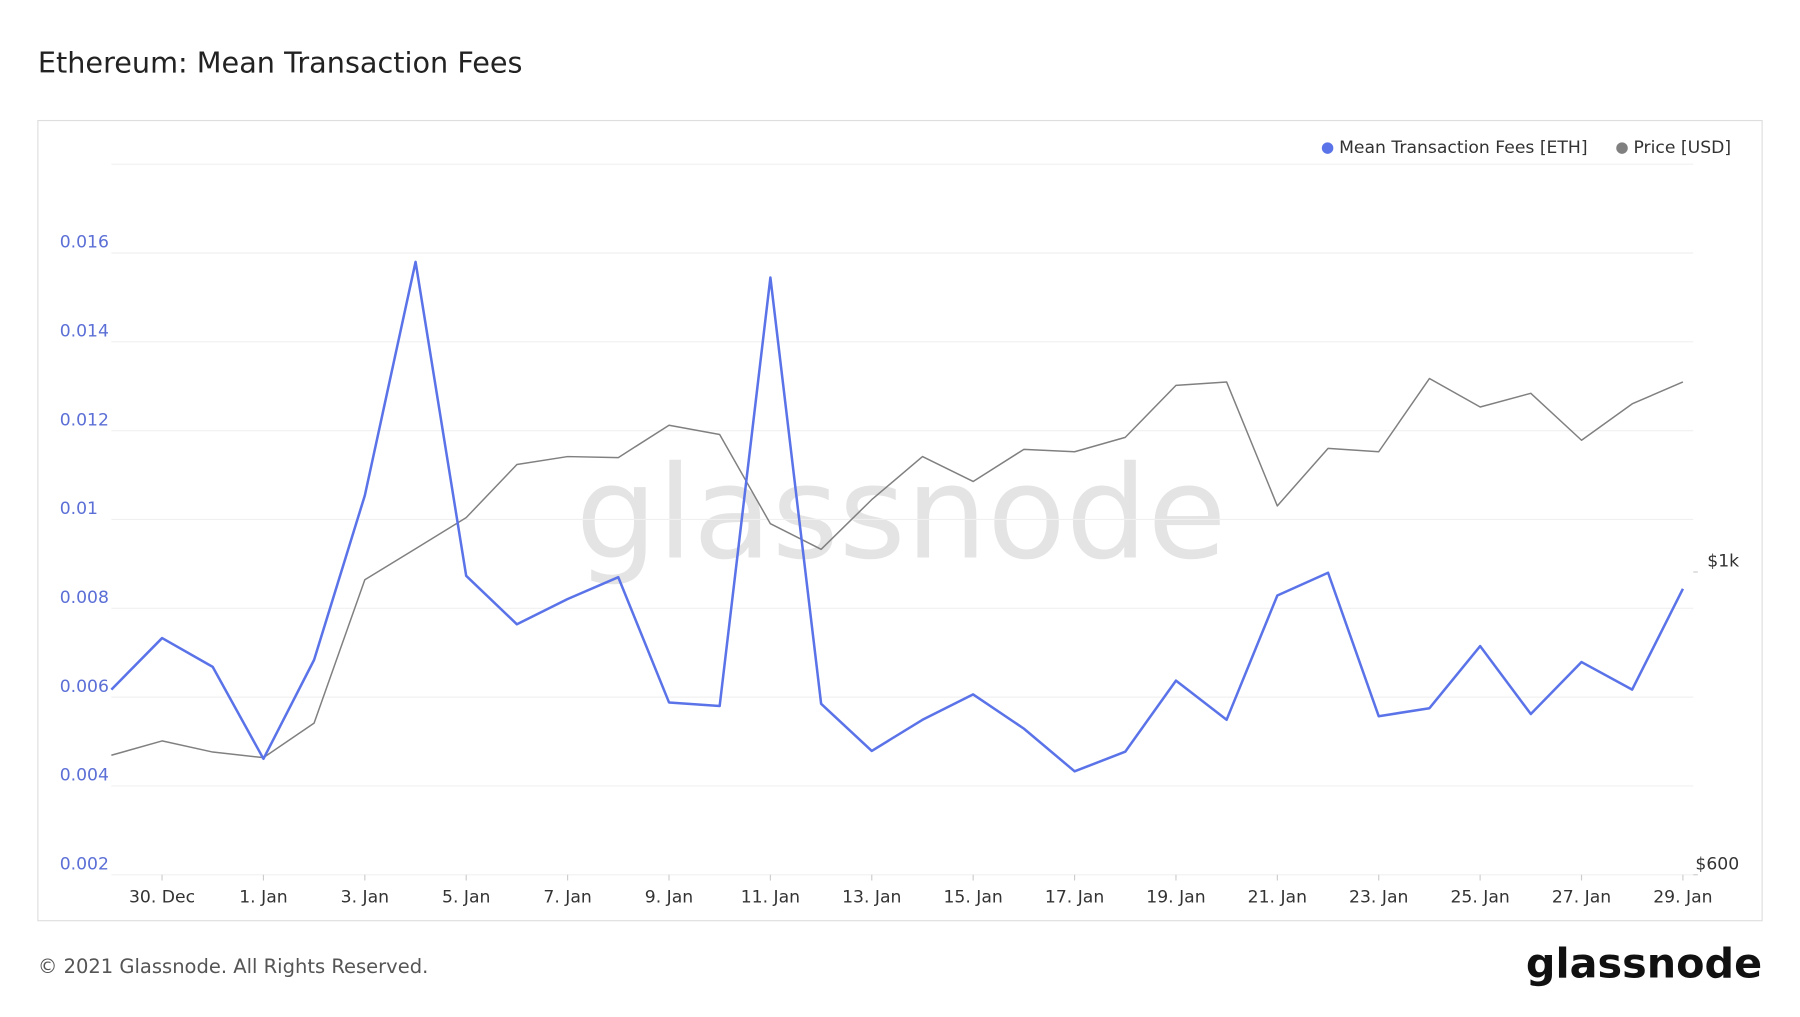  What do you see at coordinates (1074, 898) in the screenshot?
I see `x-tick-label: 17. Jan` at bounding box center [1074, 898].